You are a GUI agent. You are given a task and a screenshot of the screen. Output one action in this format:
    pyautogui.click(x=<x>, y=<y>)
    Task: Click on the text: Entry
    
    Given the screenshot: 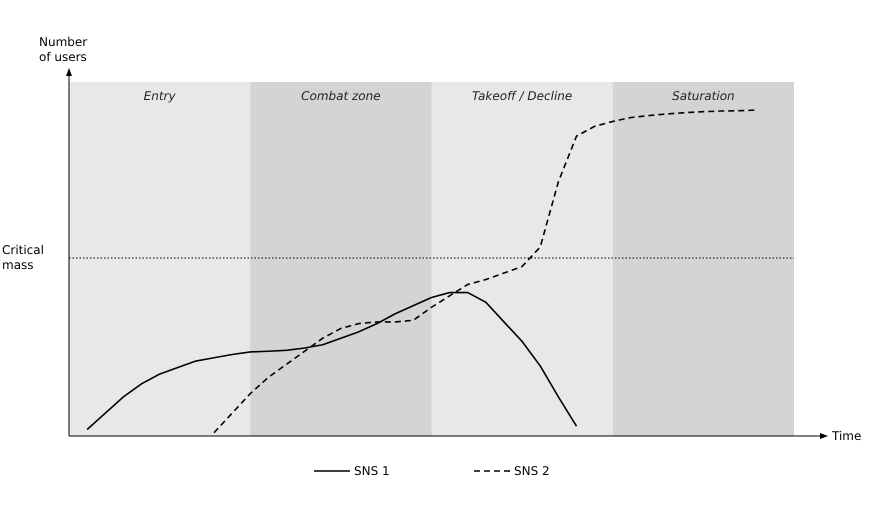 What is the action you would take?
    pyautogui.click(x=160, y=96)
    